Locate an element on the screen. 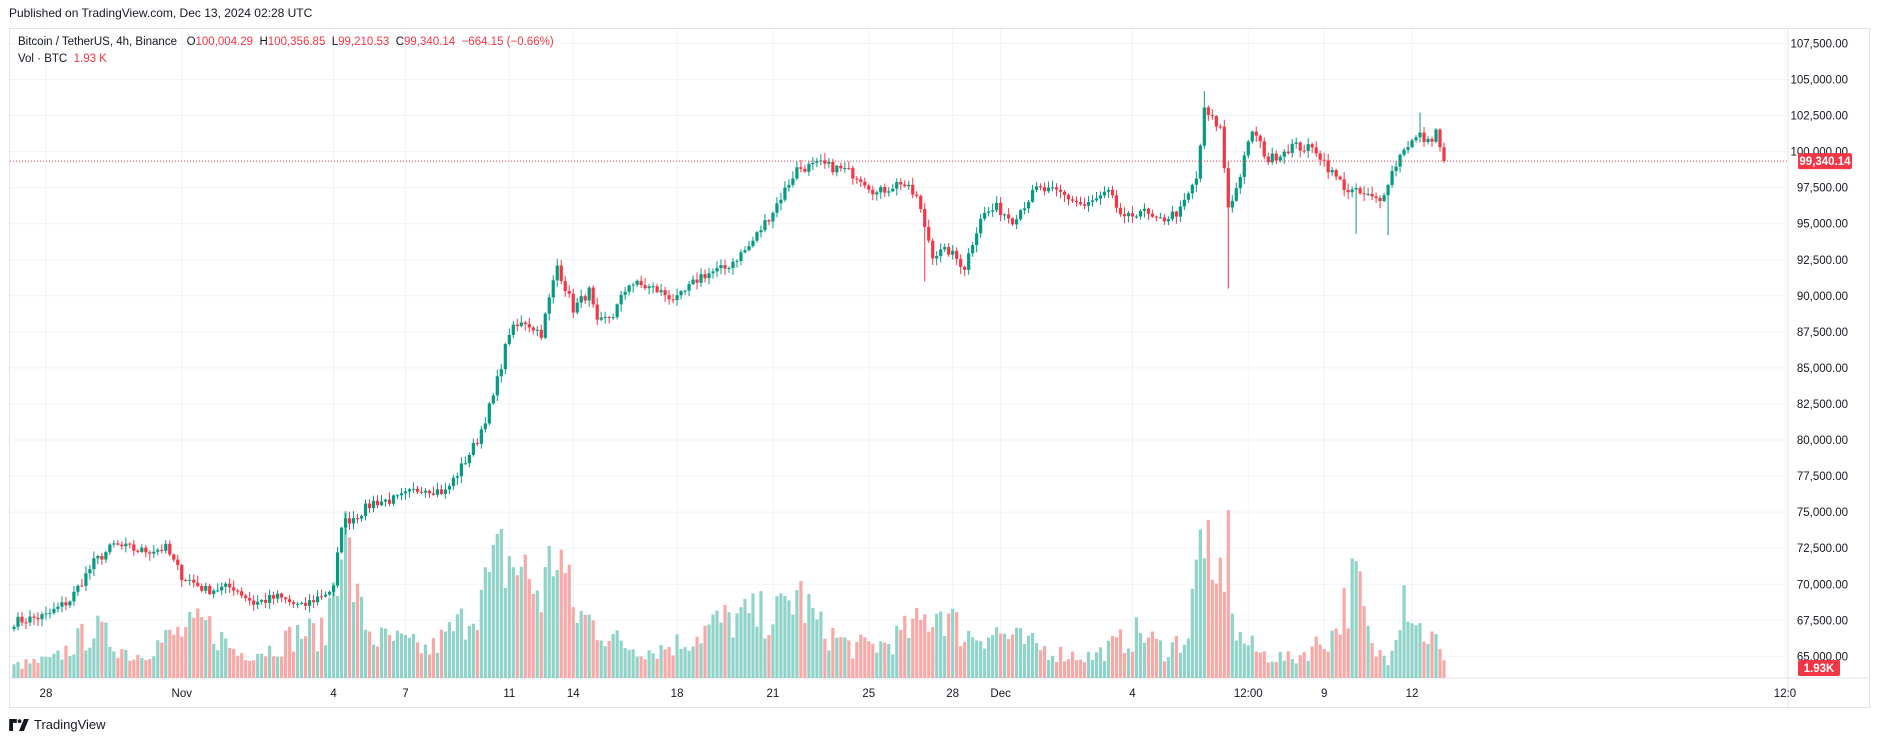 The height and width of the screenshot is (742, 1883). time-tick-label: 28 is located at coordinates (46, 694).